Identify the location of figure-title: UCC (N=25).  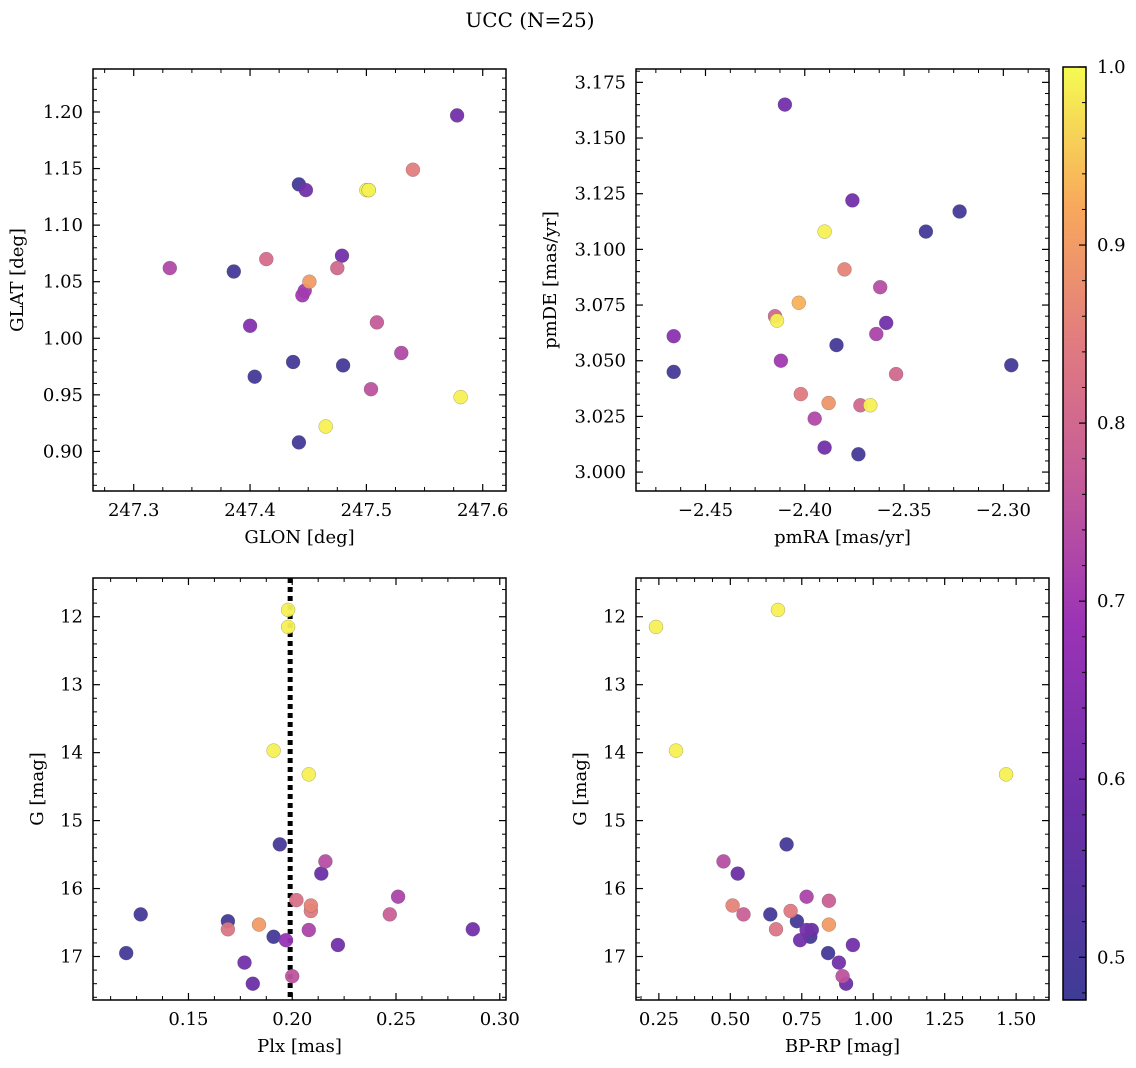
(529, 20).